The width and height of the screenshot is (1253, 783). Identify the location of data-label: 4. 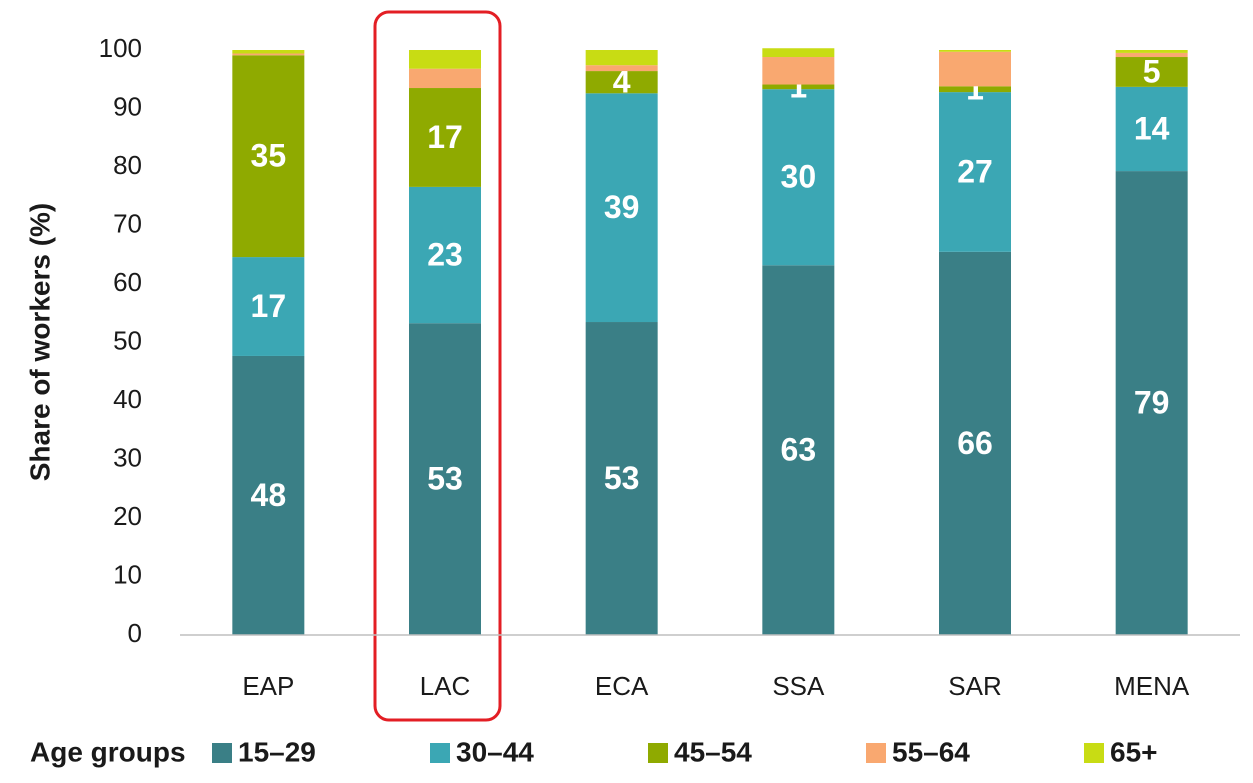
(622, 82).